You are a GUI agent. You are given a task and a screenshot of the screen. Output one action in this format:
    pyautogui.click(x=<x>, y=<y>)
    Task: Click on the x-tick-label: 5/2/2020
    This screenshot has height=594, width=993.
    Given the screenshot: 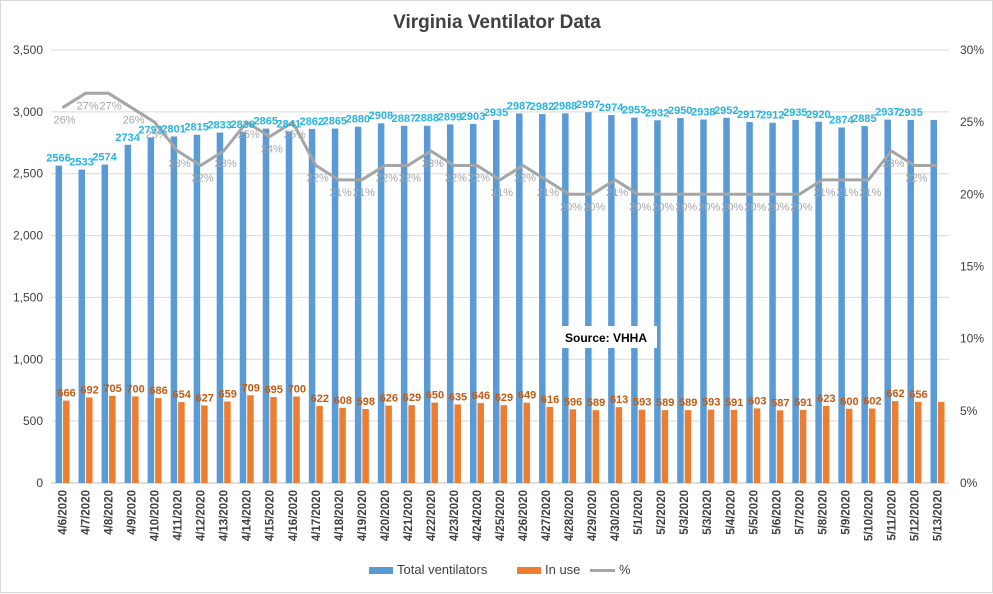 What is the action you would take?
    pyautogui.click(x=662, y=512)
    